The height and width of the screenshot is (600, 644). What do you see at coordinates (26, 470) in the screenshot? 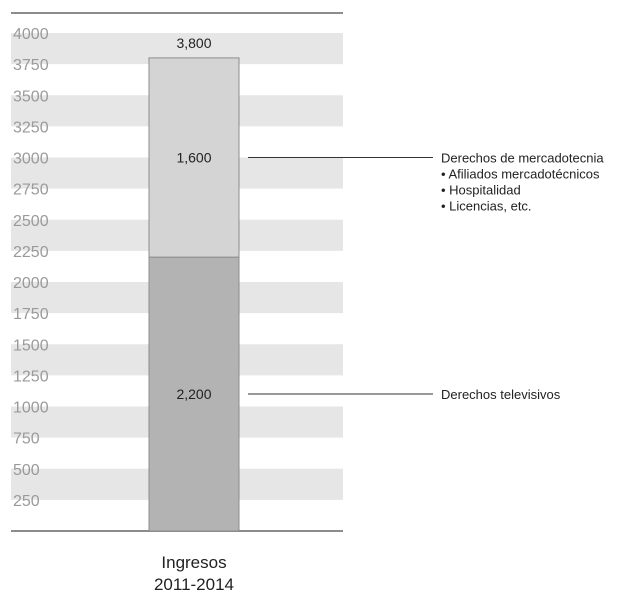
I see `y-tick-label: 500` at bounding box center [26, 470].